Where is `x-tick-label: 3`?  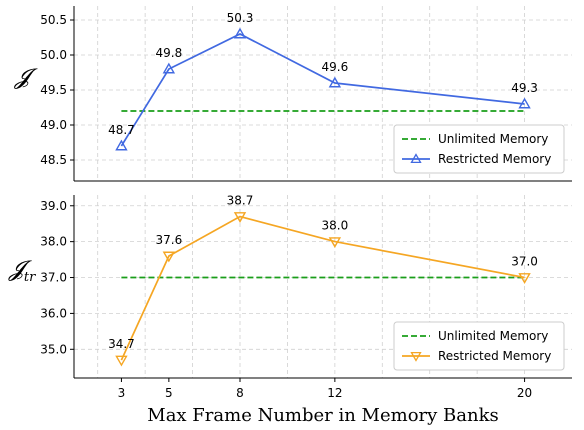 x-tick-label: 3 is located at coordinates (122, 393).